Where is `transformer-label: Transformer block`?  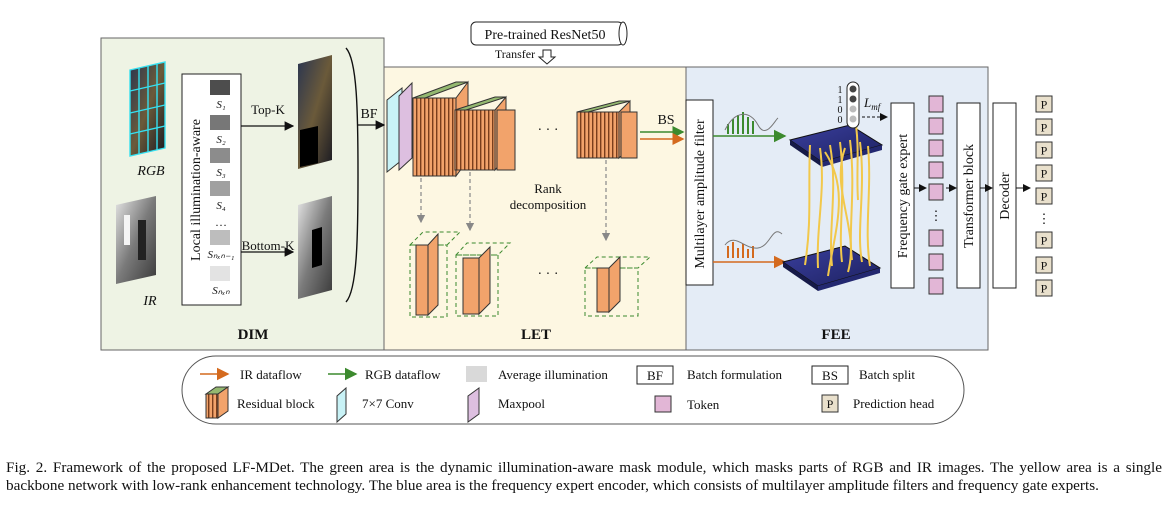 transformer-label: Transformer block is located at coordinates (969, 196).